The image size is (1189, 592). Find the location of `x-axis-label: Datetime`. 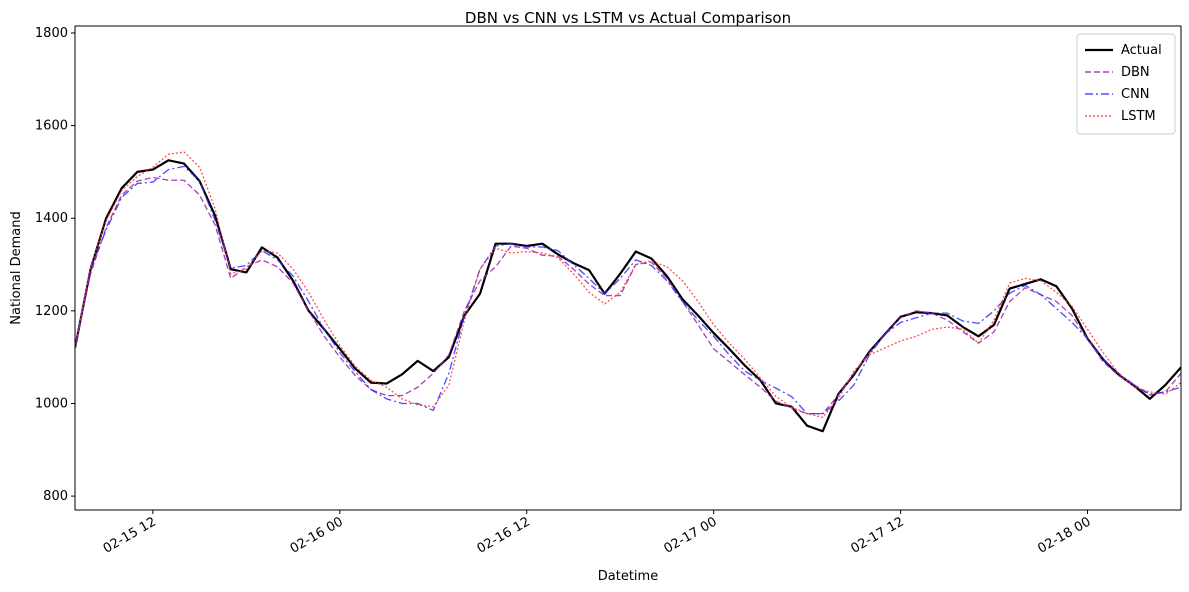

x-axis-label: Datetime is located at coordinates (628, 576).